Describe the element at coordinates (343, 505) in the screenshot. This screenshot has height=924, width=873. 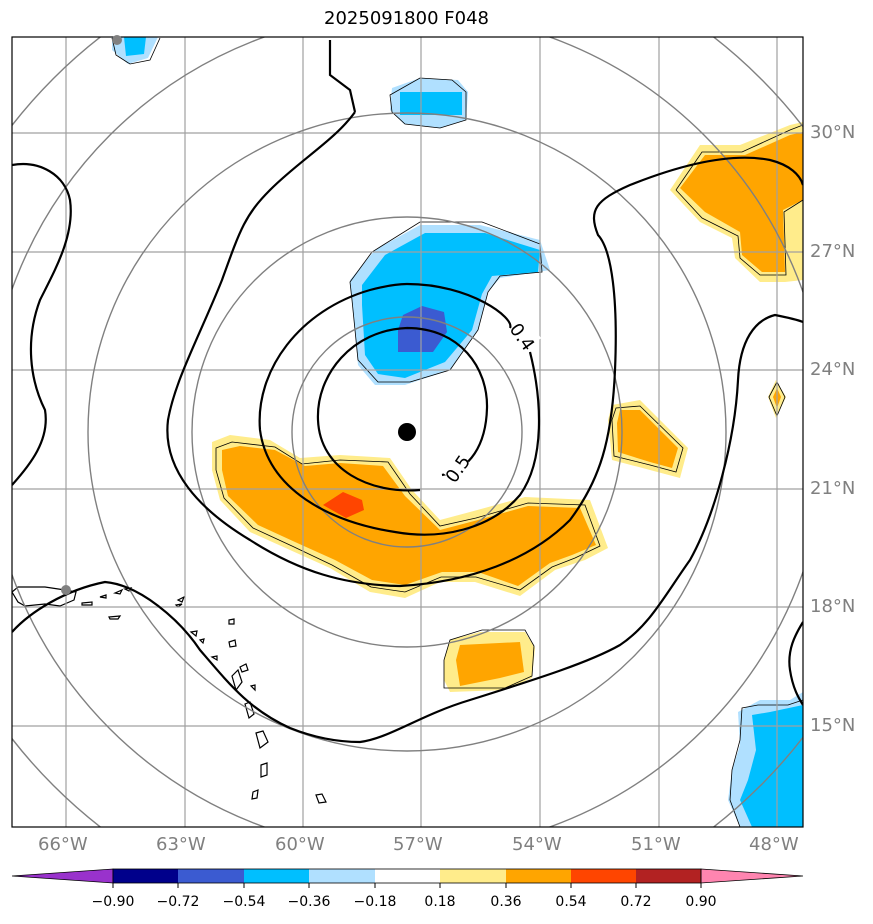
I see `positive-field-band-core` at that location.